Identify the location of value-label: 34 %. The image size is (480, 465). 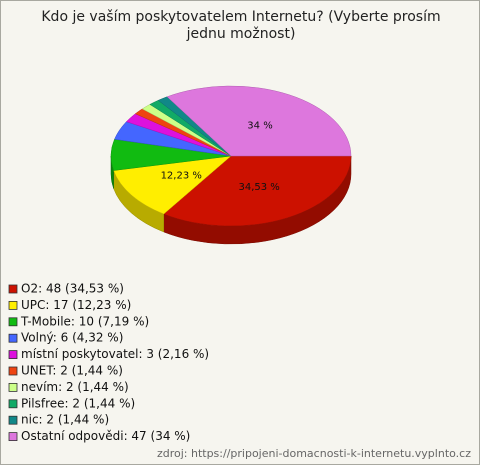
(259, 125).